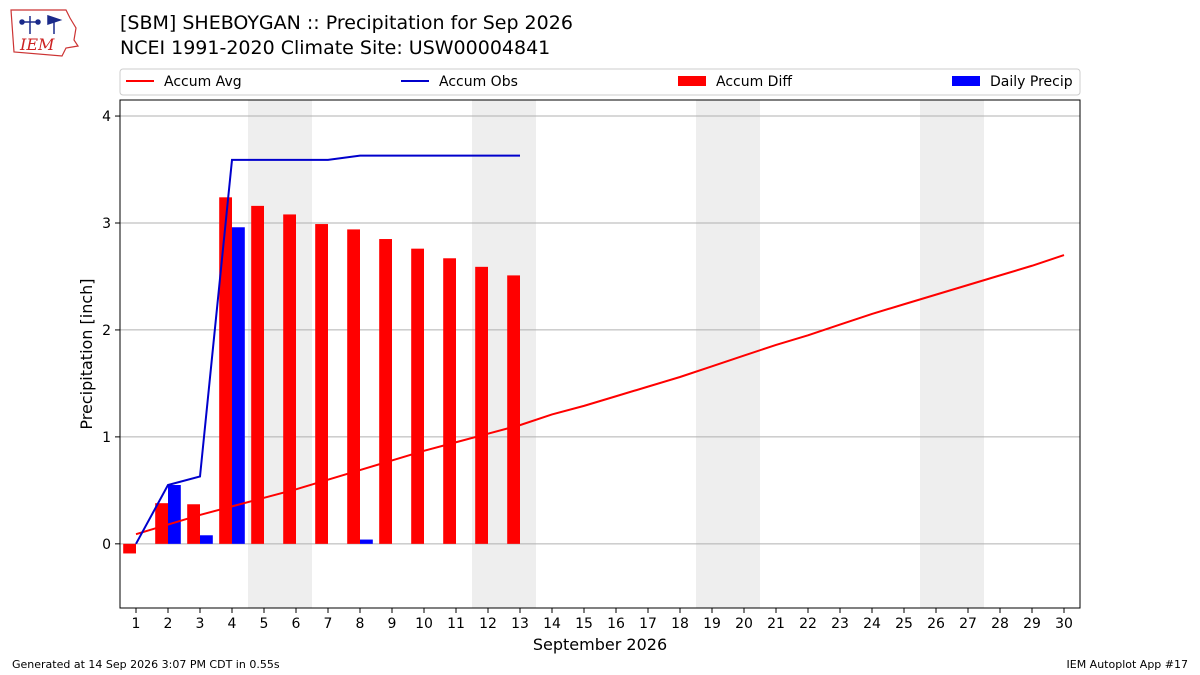 The image size is (1200, 675). Describe the element at coordinates (296, 624) in the screenshot. I see `x-tick-label: 6` at that location.